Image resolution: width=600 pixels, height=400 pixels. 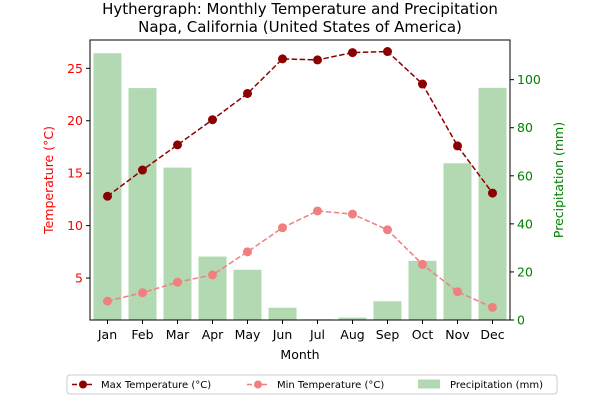 I want to click on legend-item-precipitation: Precipitation (mm), so click(x=480, y=385).